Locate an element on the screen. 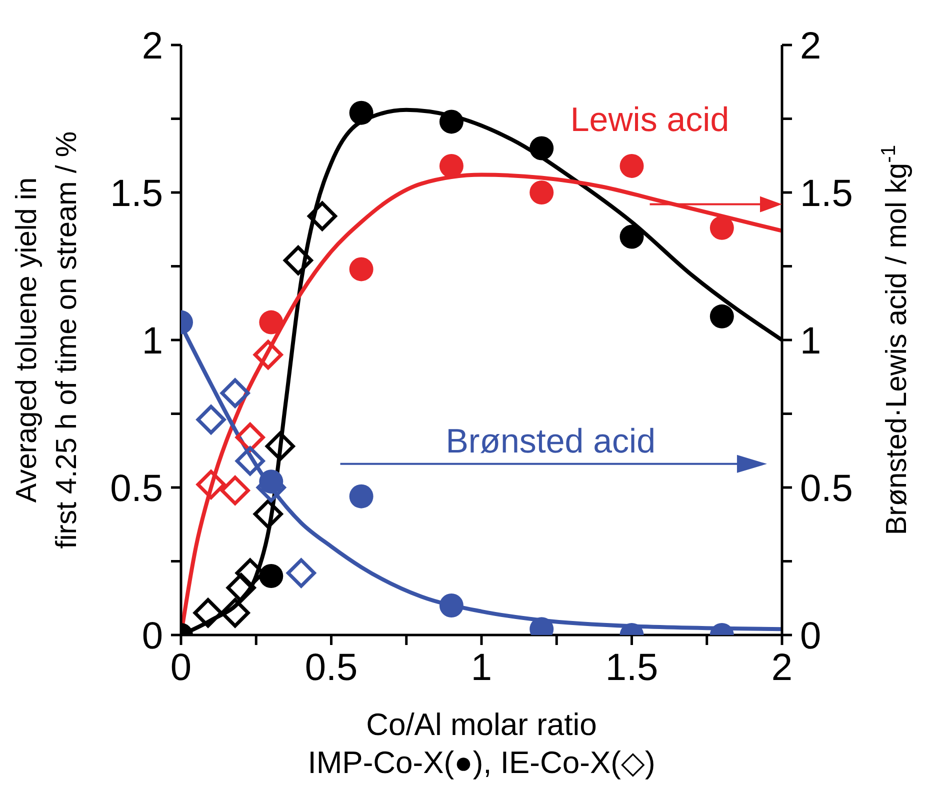 The image size is (926, 809). y2-tick-label: 0 is located at coordinates (811, 636).